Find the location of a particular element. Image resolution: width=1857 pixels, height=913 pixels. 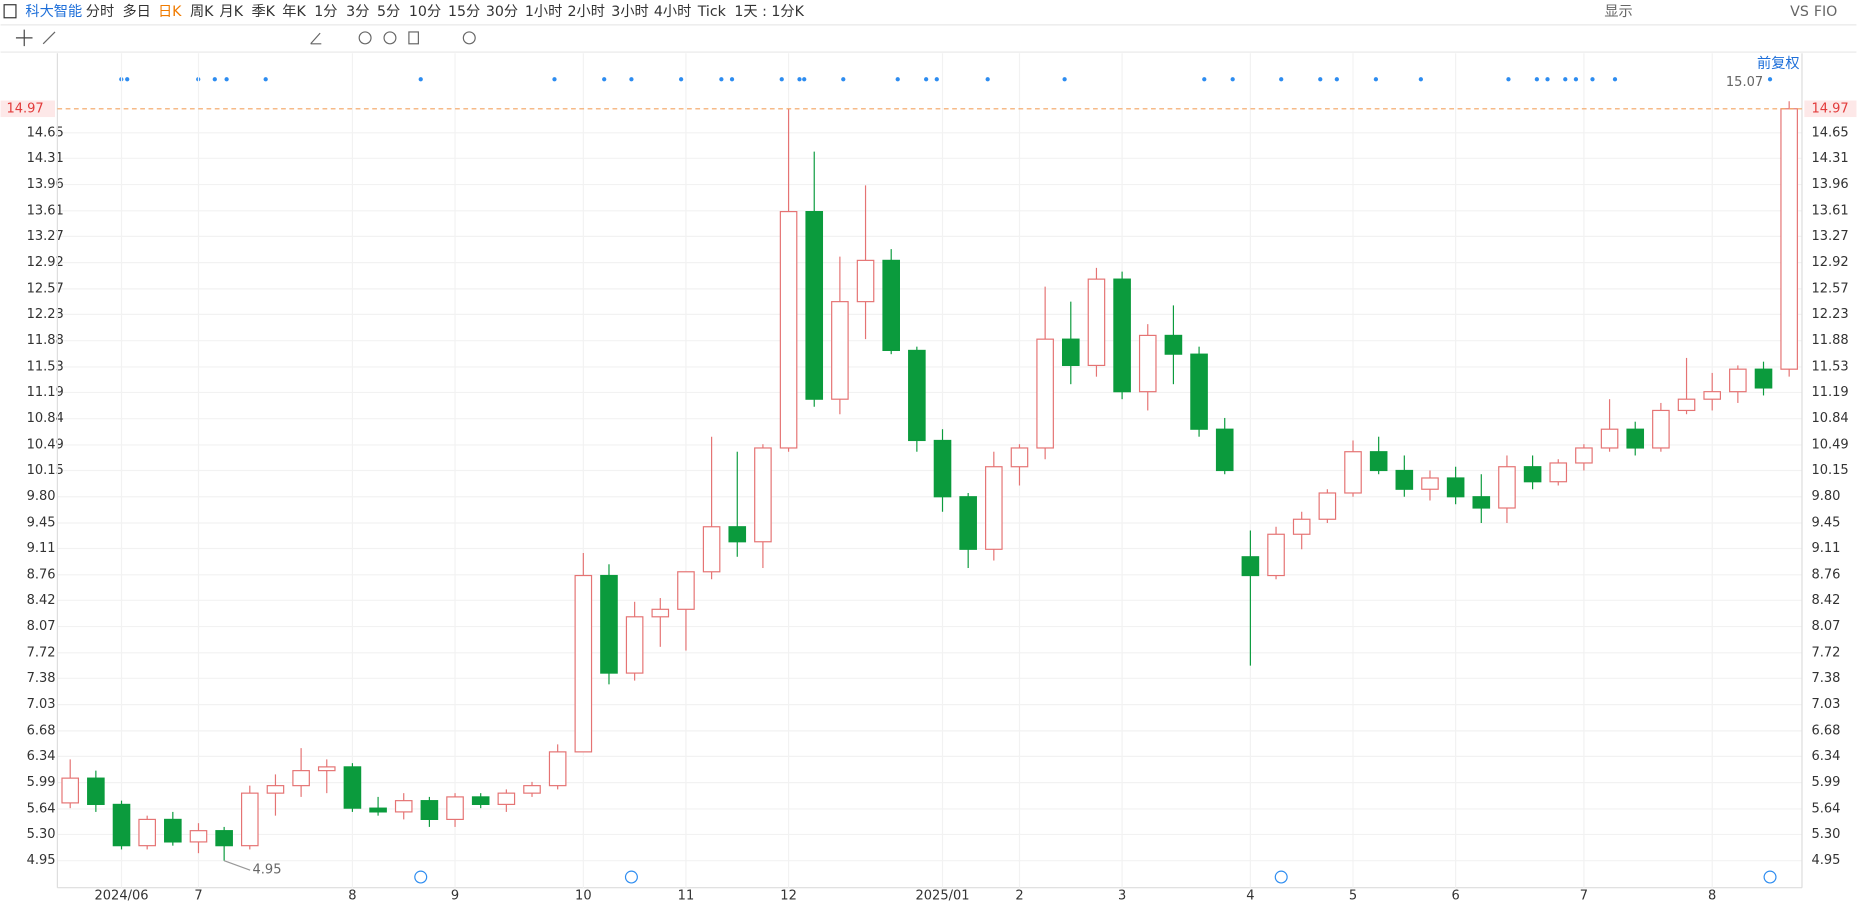

period-tab: 2小时 is located at coordinates (586, 12).